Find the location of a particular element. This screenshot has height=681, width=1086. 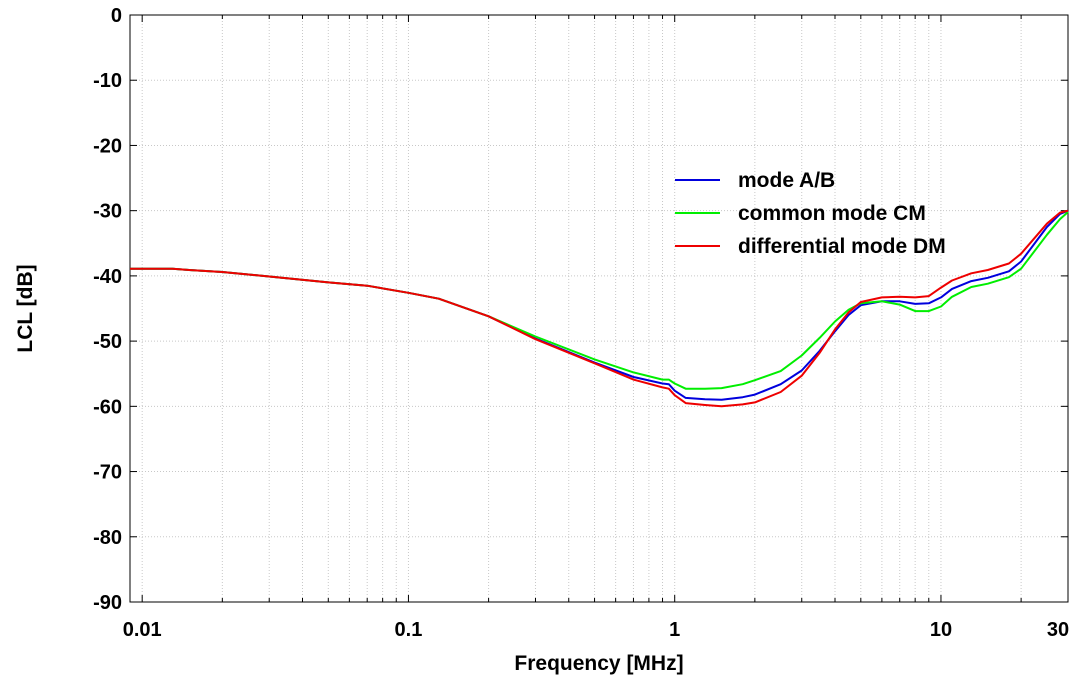

x-axis-title: Frequency [MHz] is located at coordinates (598, 663).